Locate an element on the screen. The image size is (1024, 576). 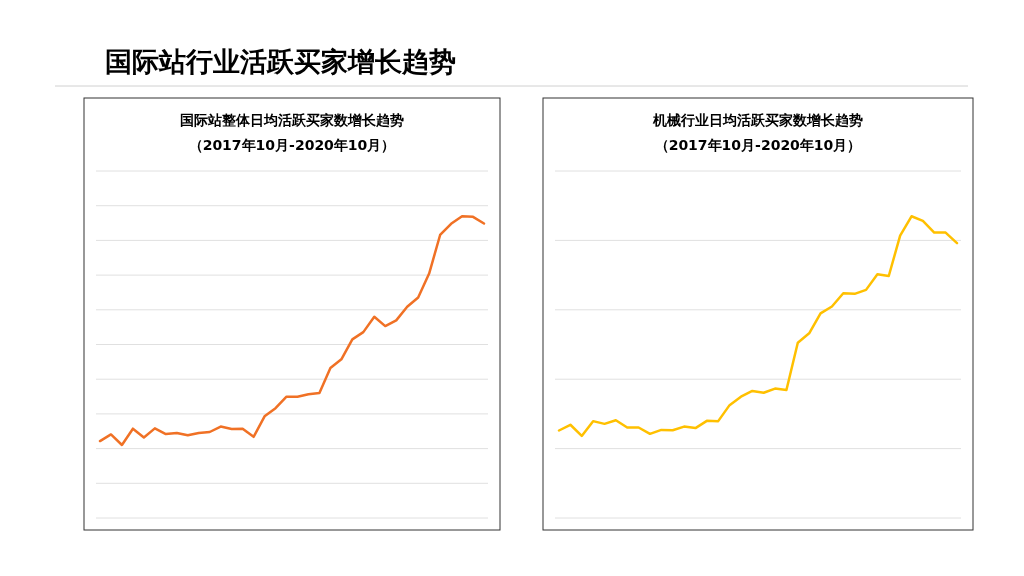
chart-title: 国际站整体日均活跃买家数增长趋势 is located at coordinates (292, 120).